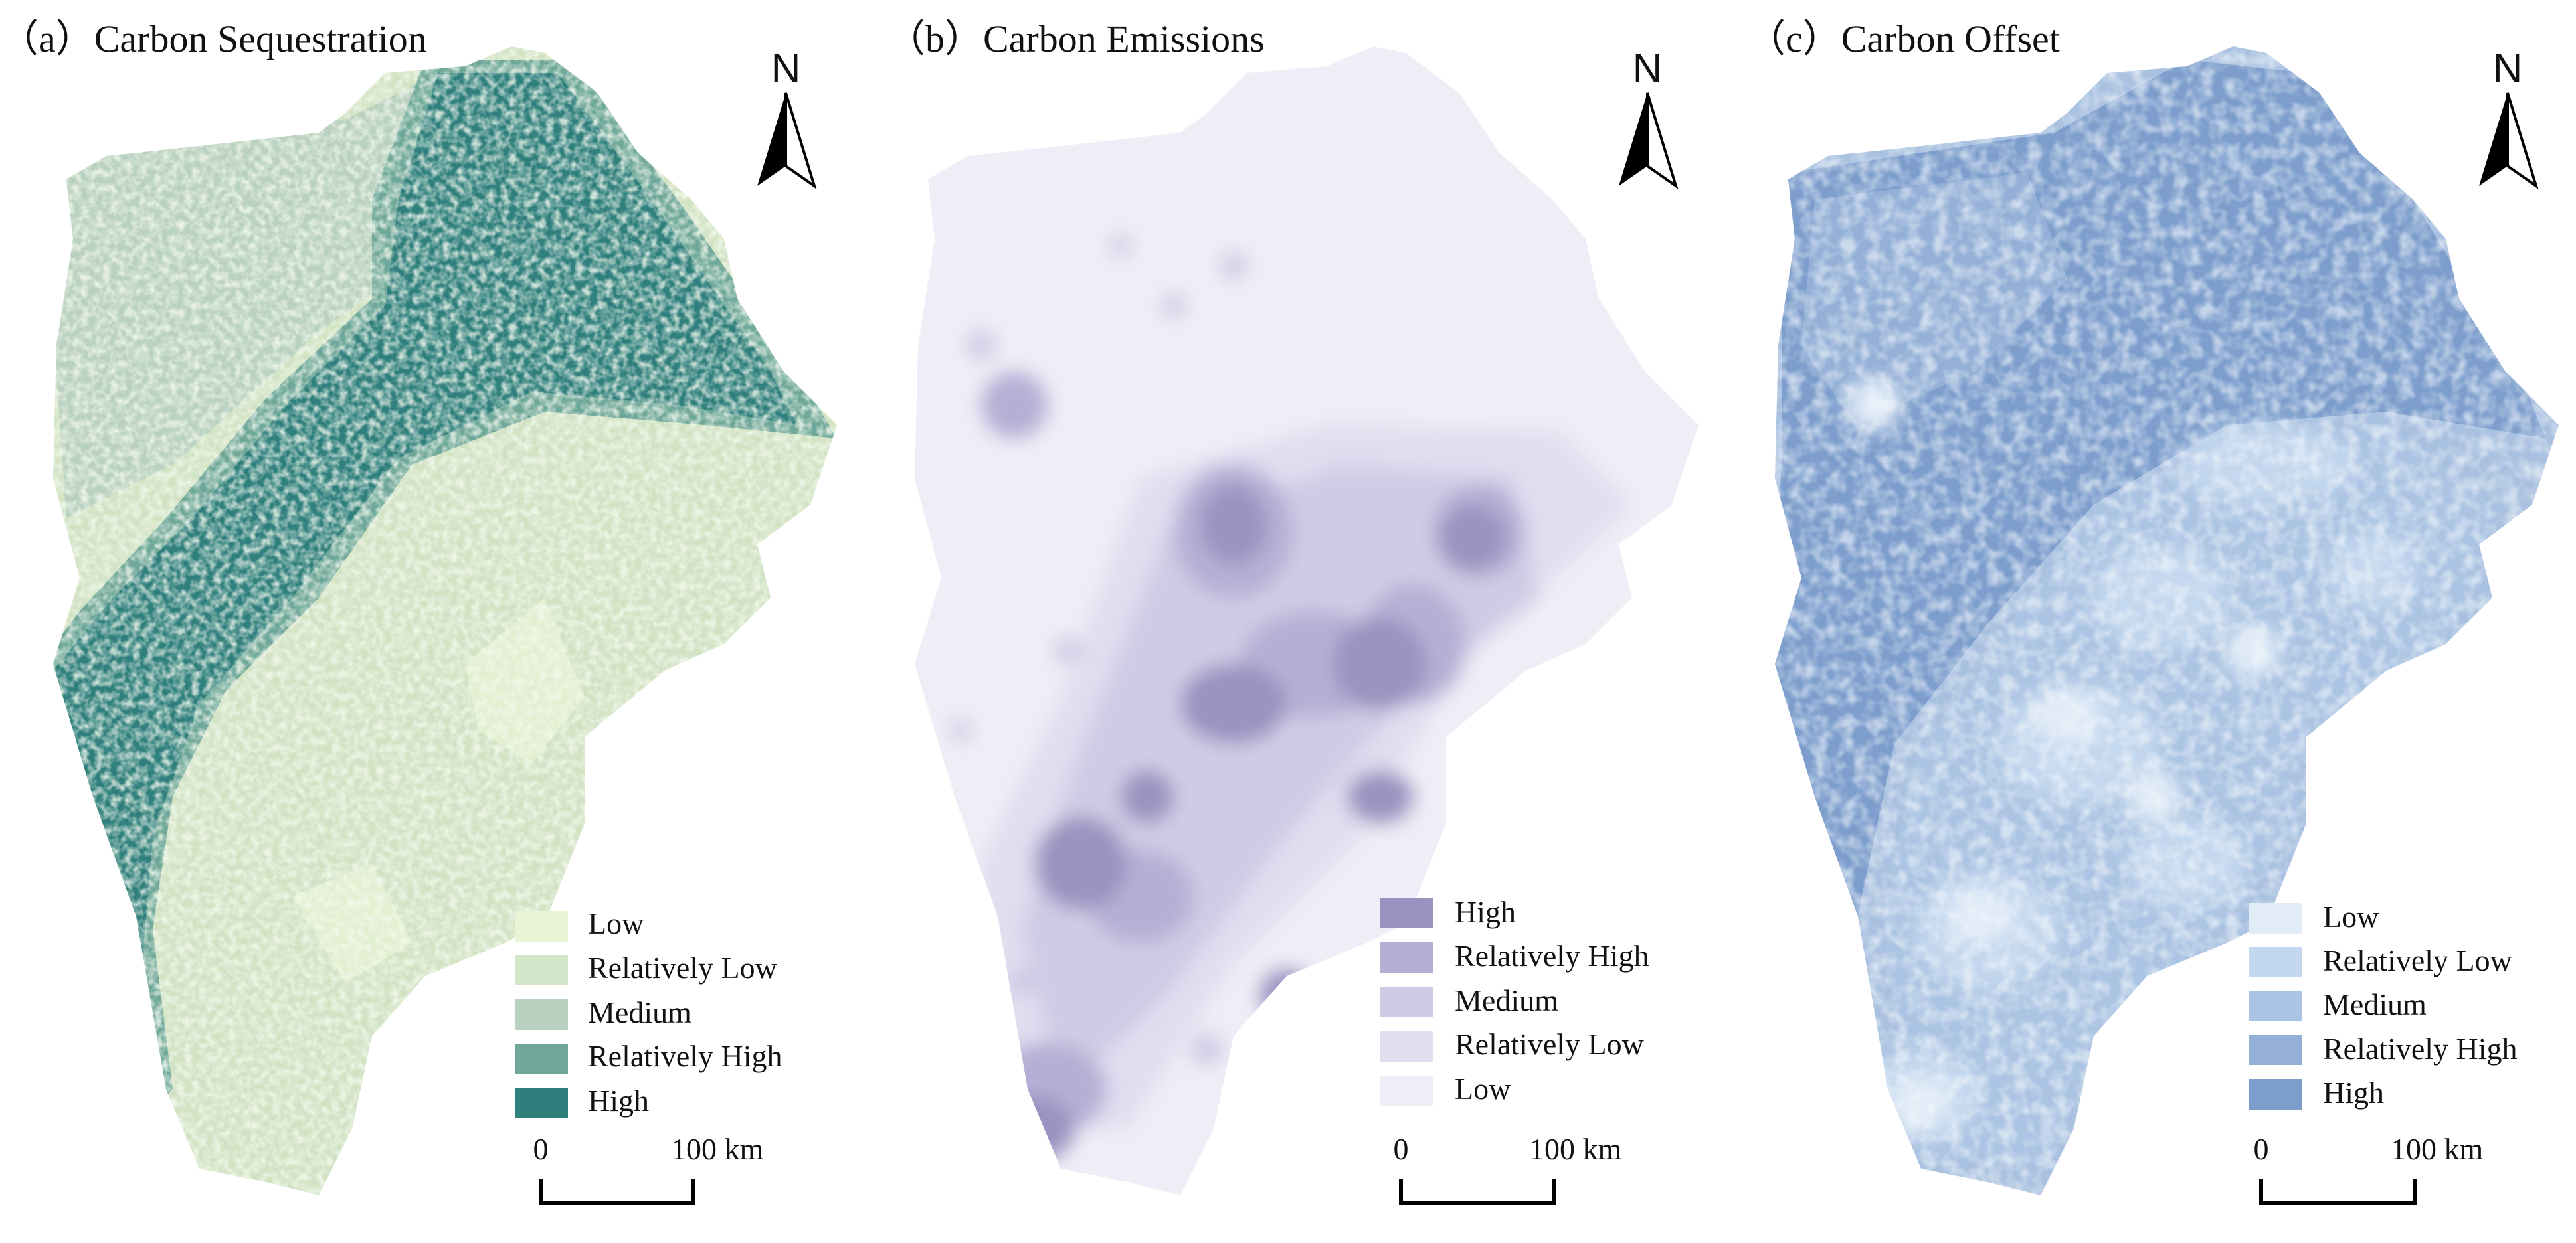  I want to click on panel-title: （b）Carbon Emissions, so click(1076, 38).